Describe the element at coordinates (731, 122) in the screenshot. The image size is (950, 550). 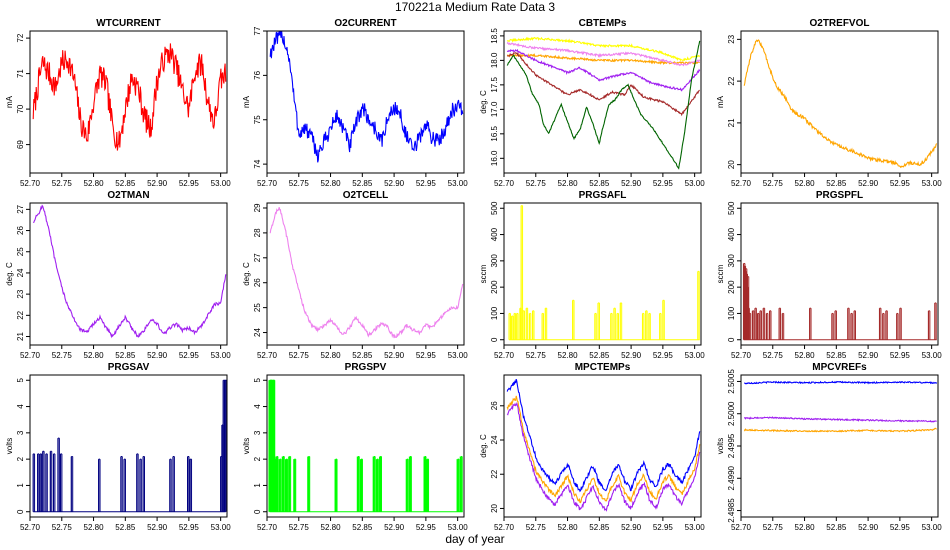
I see `y-tick-label: 21` at that location.